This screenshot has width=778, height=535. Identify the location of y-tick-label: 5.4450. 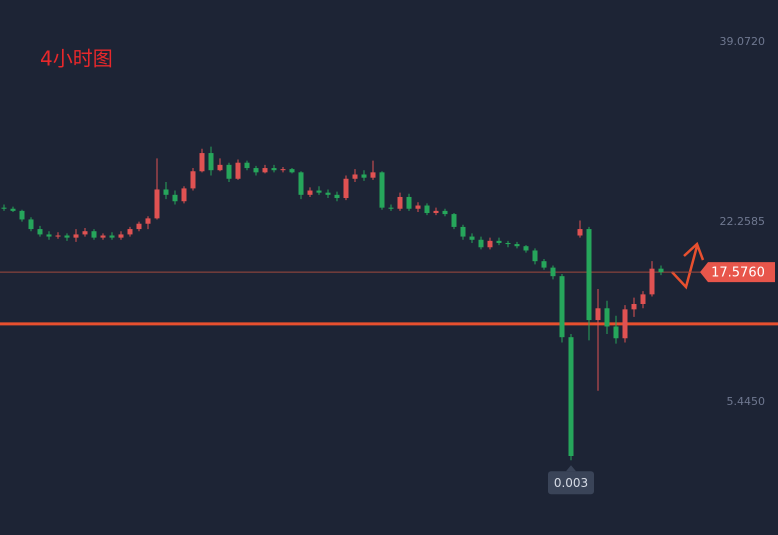
(746, 401).